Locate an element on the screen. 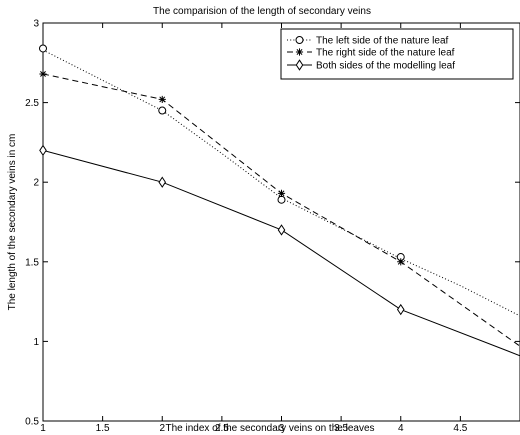 This screenshot has width=520, height=435. x-tick-label: 1 is located at coordinates (43, 428).